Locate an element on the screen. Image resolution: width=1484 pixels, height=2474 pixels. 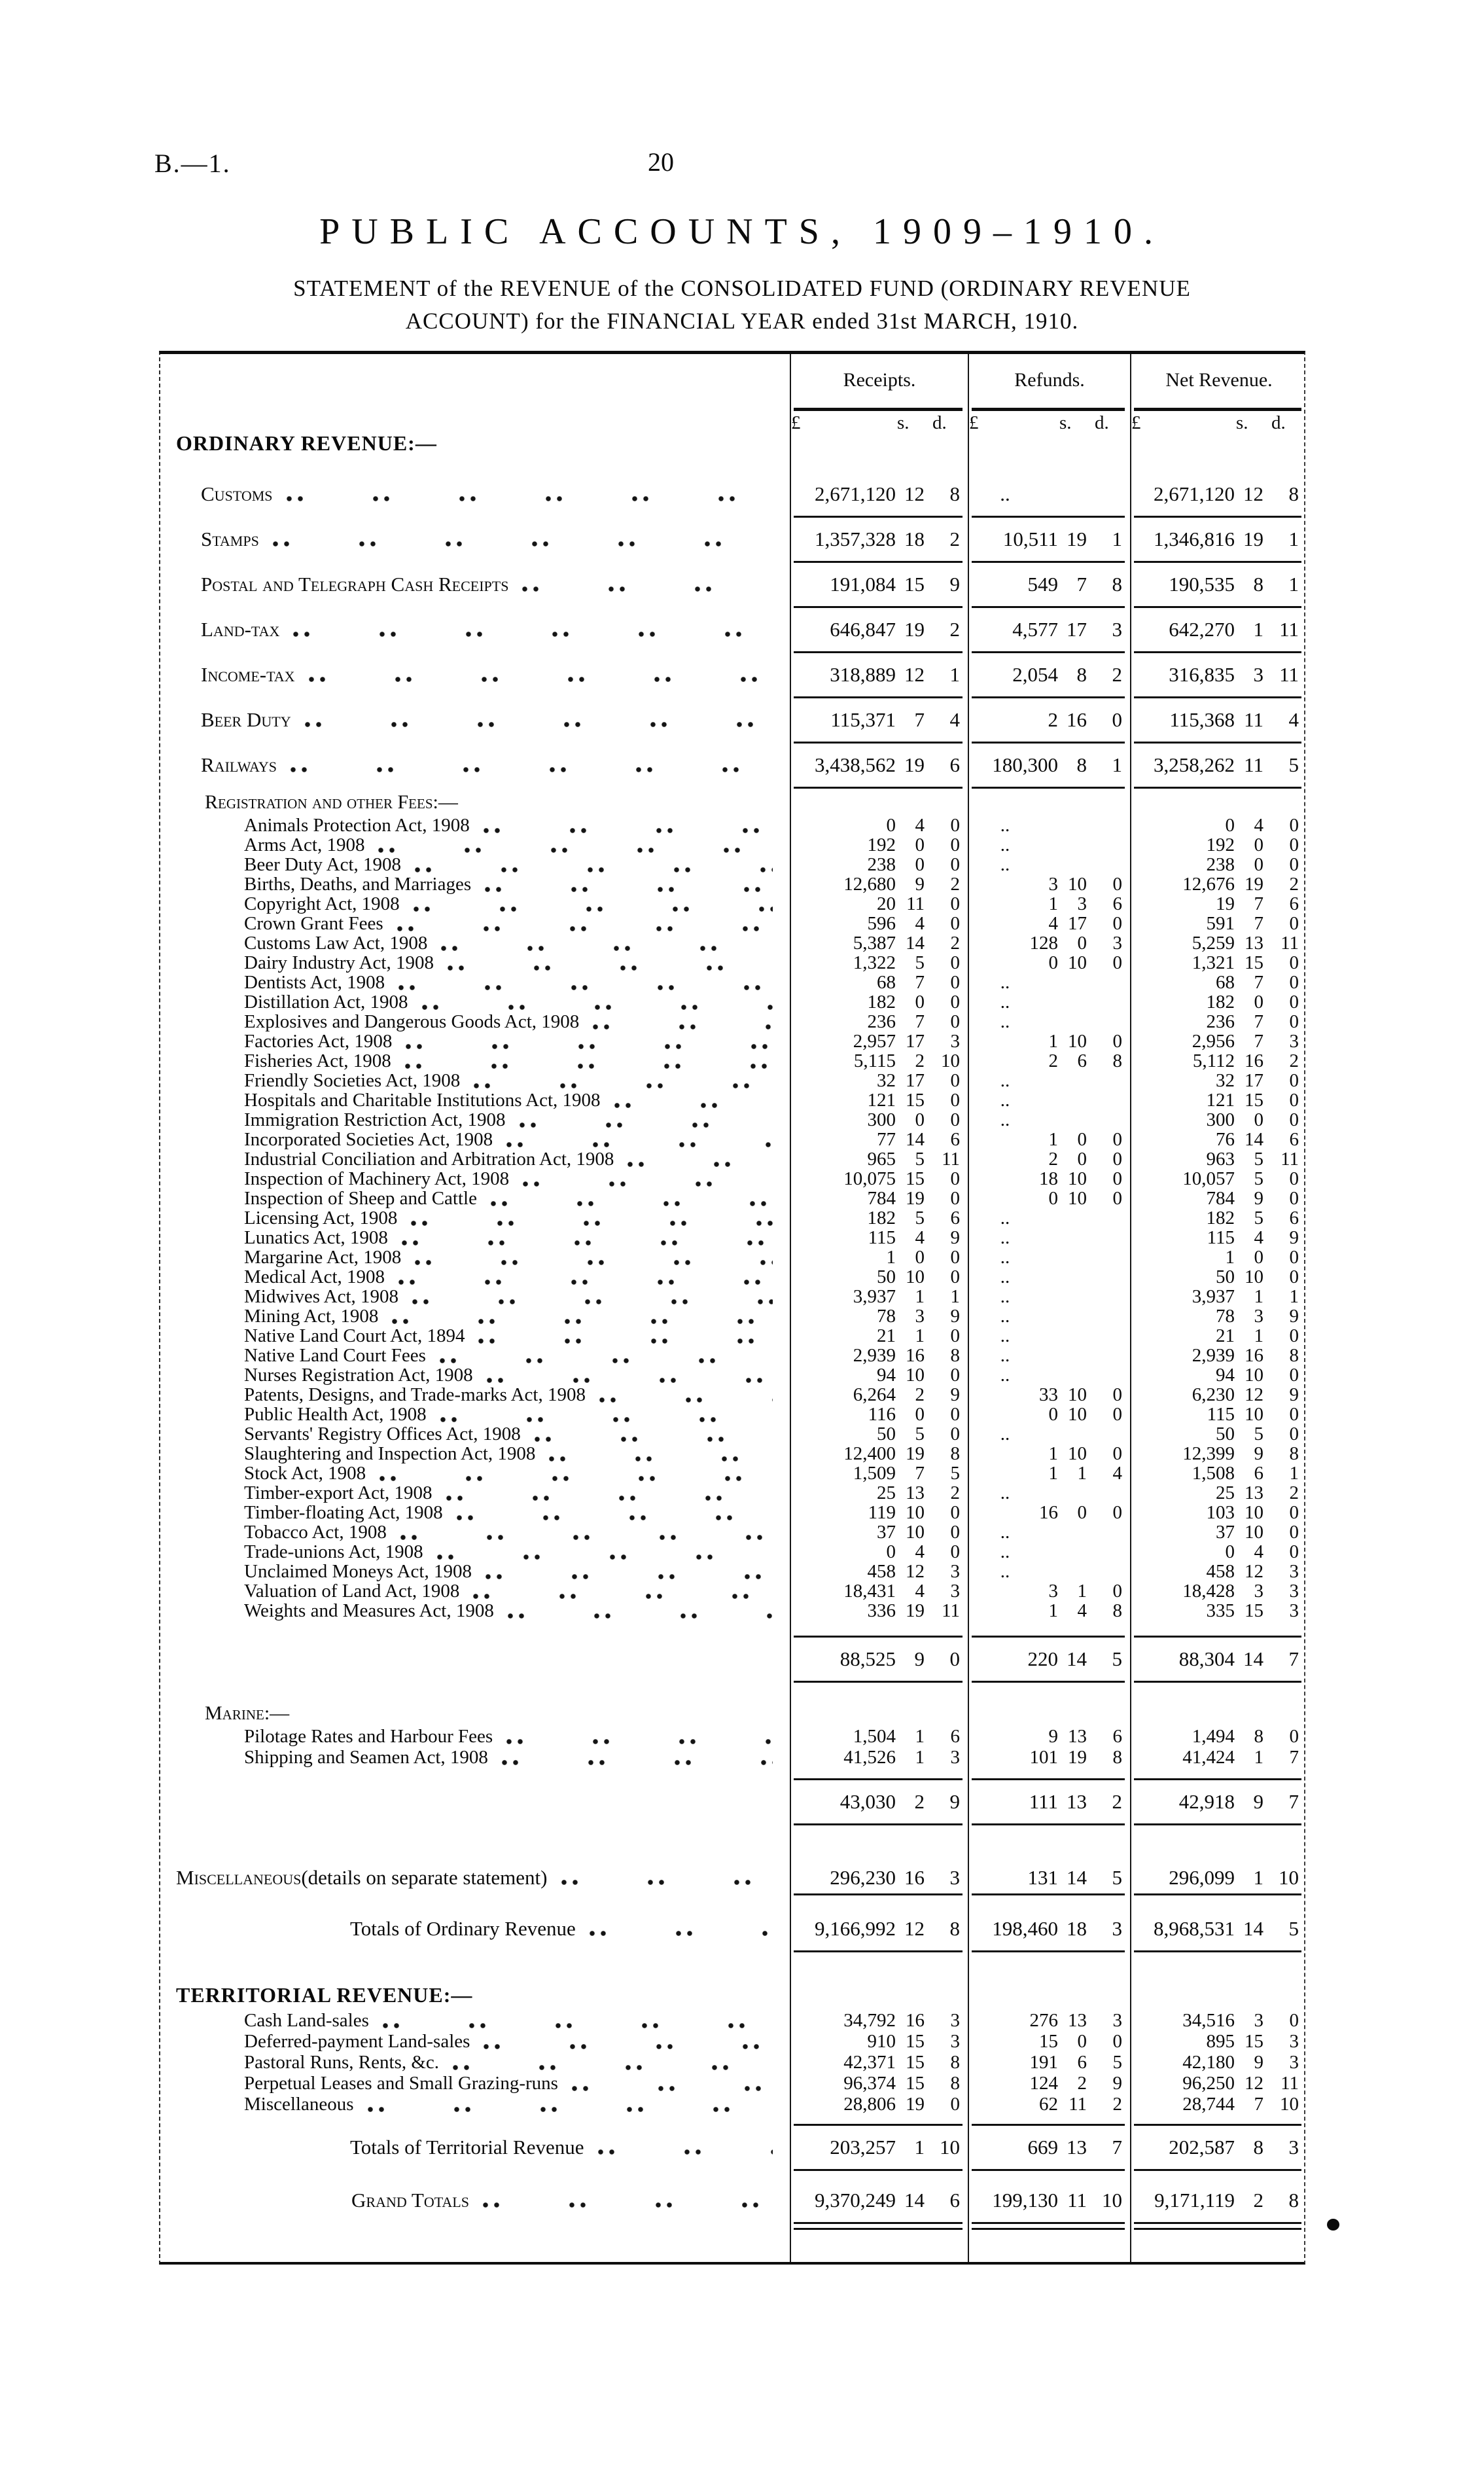
item-row: Miscellaneous 28,806 19 0 62 11 2 28,744 7 10 is located at coordinates (732, 2104).